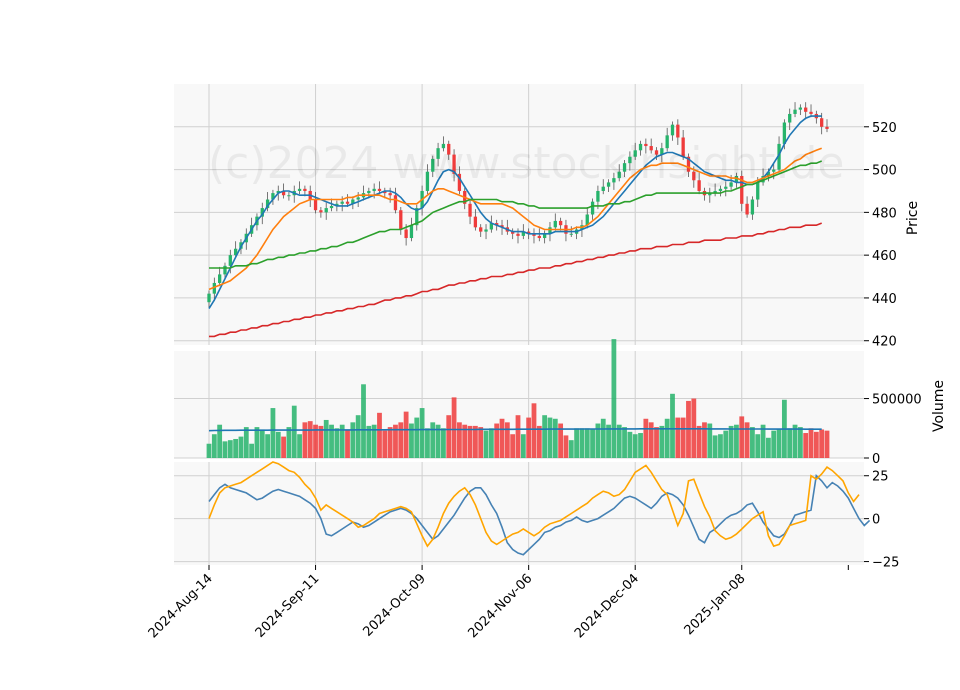  What do you see at coordinates (876, 520) in the screenshot?
I see `oscillator-ytick-label: 0` at bounding box center [876, 520].